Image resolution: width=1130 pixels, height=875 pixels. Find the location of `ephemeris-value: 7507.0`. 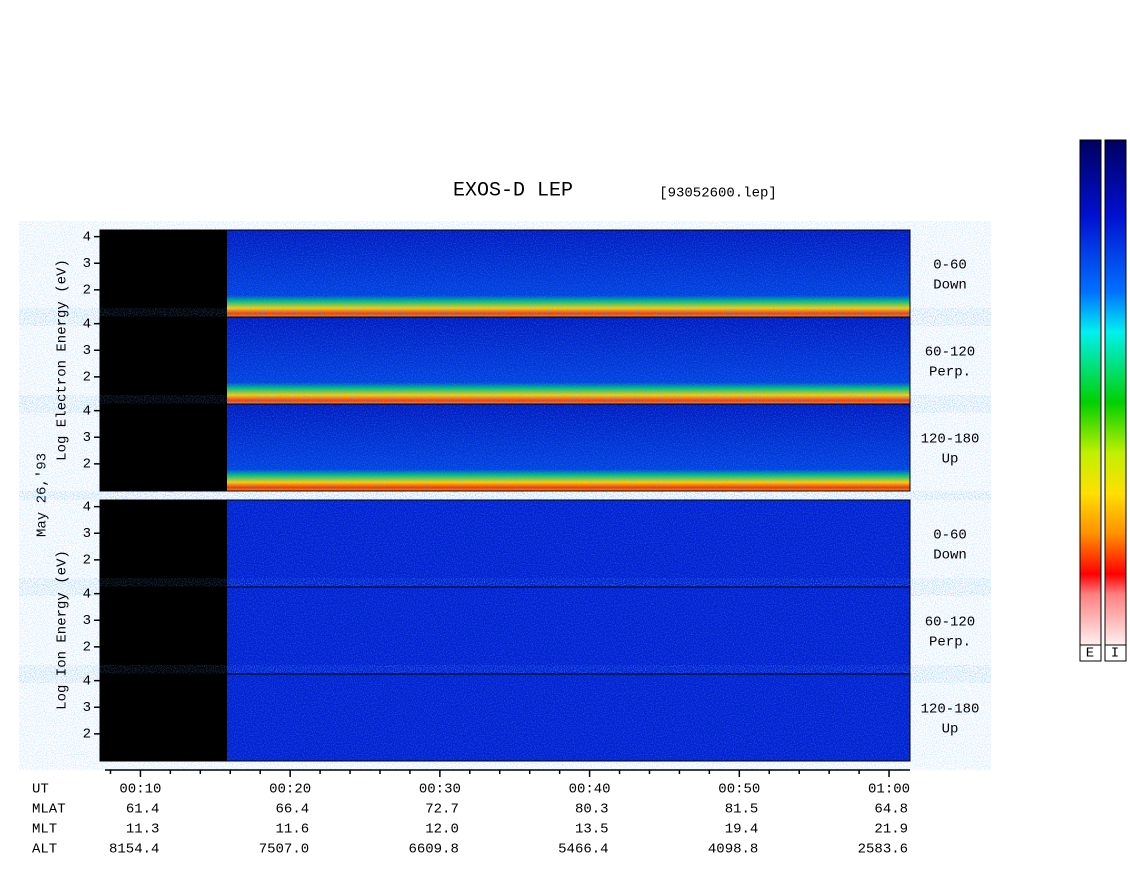

ephemeris-value: 7507.0 is located at coordinates (284, 850).